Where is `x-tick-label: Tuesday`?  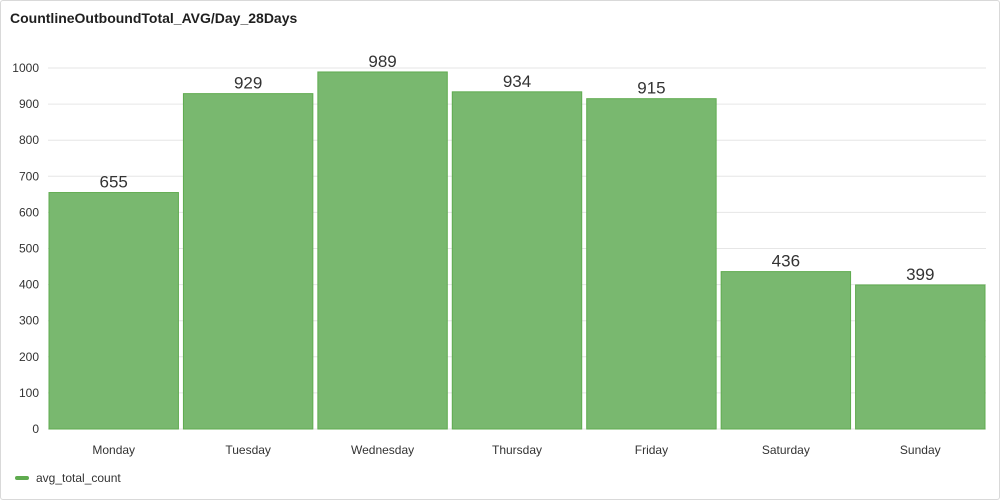 x-tick-label: Tuesday is located at coordinates (248, 450).